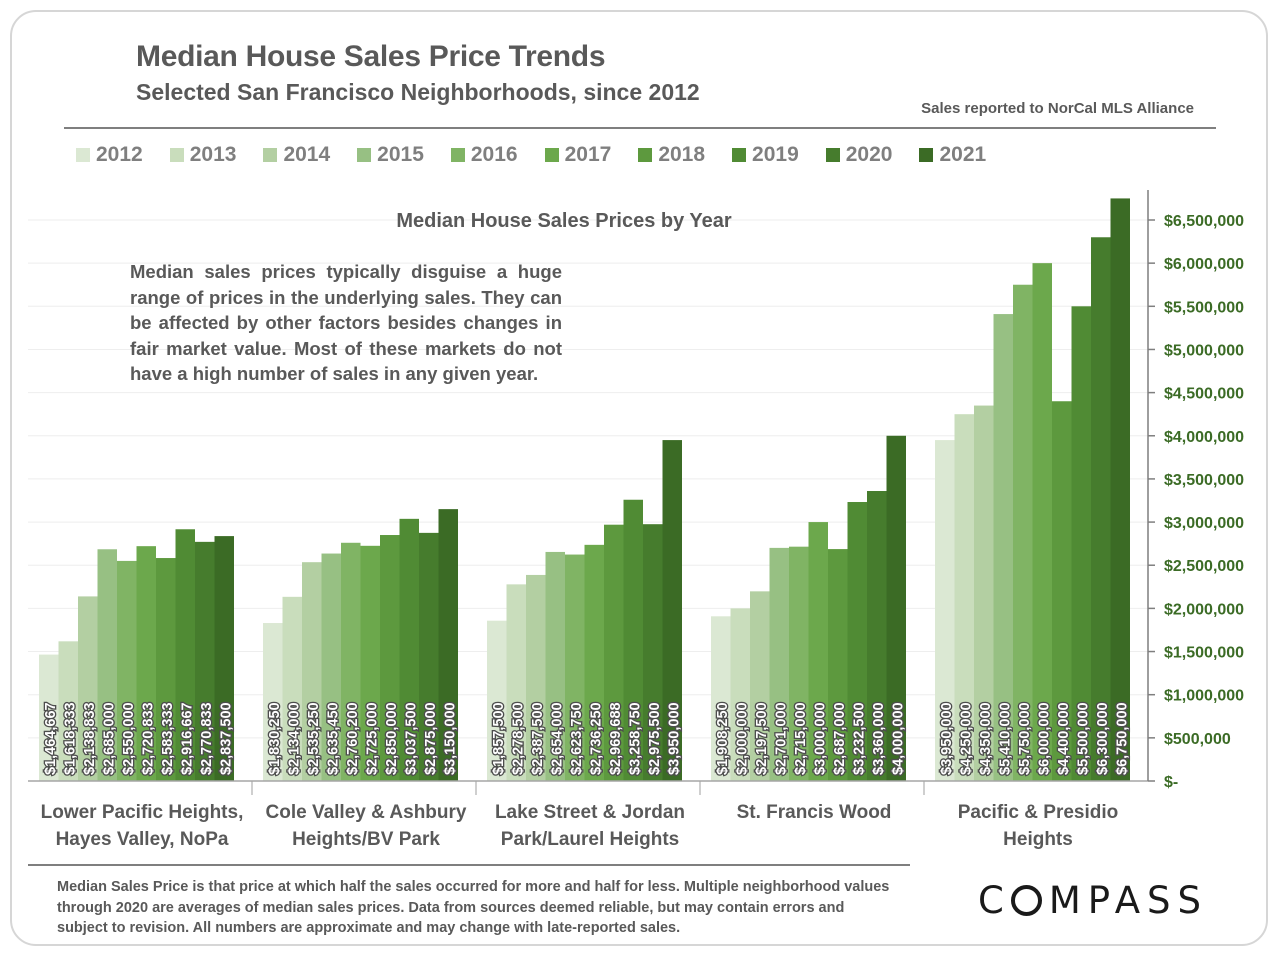  Describe the element at coordinates (616, 738) in the screenshot. I see `data-label: $2,969,688` at that location.